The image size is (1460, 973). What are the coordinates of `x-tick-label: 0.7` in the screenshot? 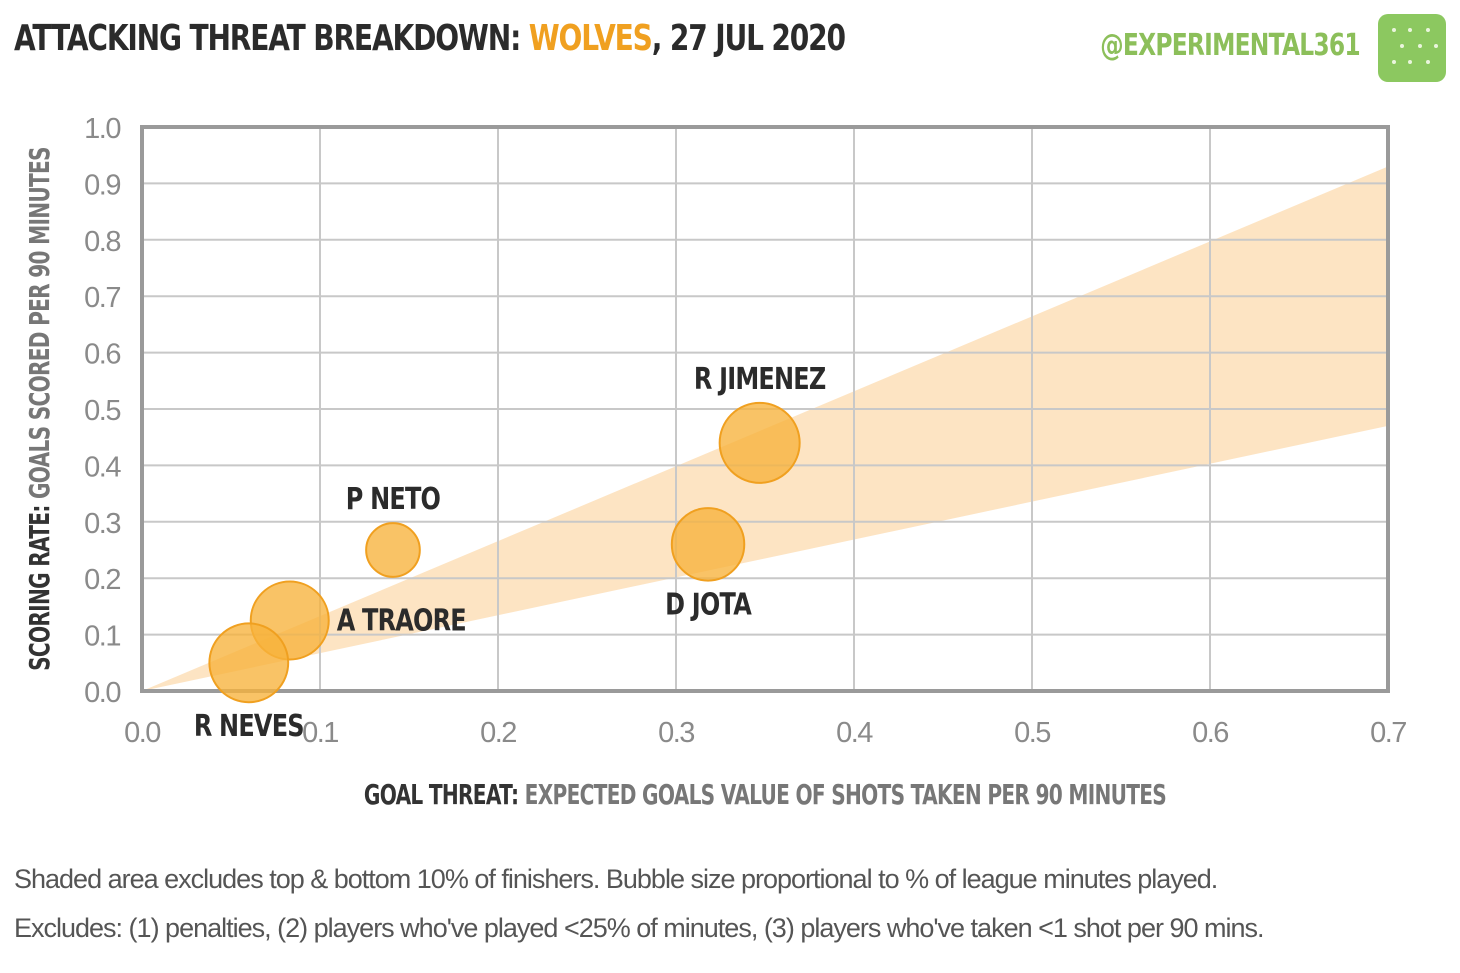 It's located at (1388, 733).